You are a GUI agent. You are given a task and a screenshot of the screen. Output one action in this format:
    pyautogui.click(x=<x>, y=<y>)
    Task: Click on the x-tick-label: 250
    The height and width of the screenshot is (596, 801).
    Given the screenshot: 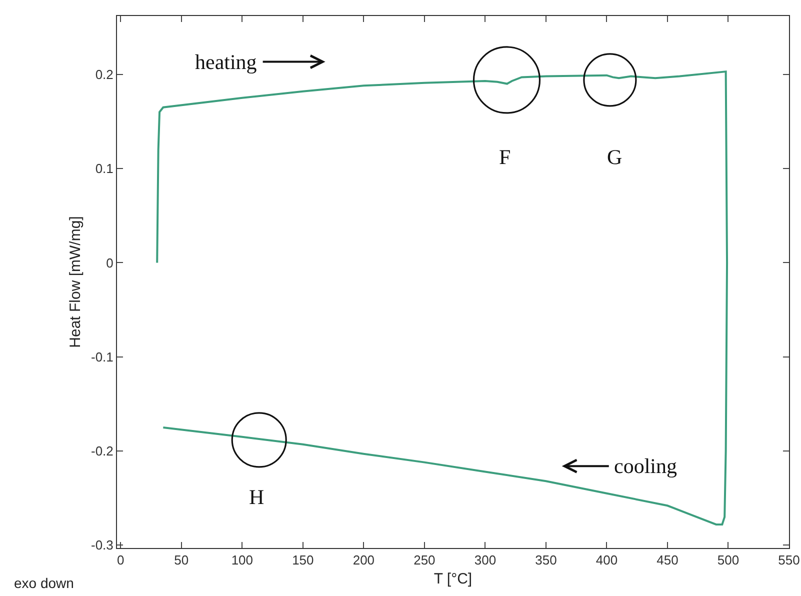 What is the action you would take?
    pyautogui.click(x=425, y=560)
    